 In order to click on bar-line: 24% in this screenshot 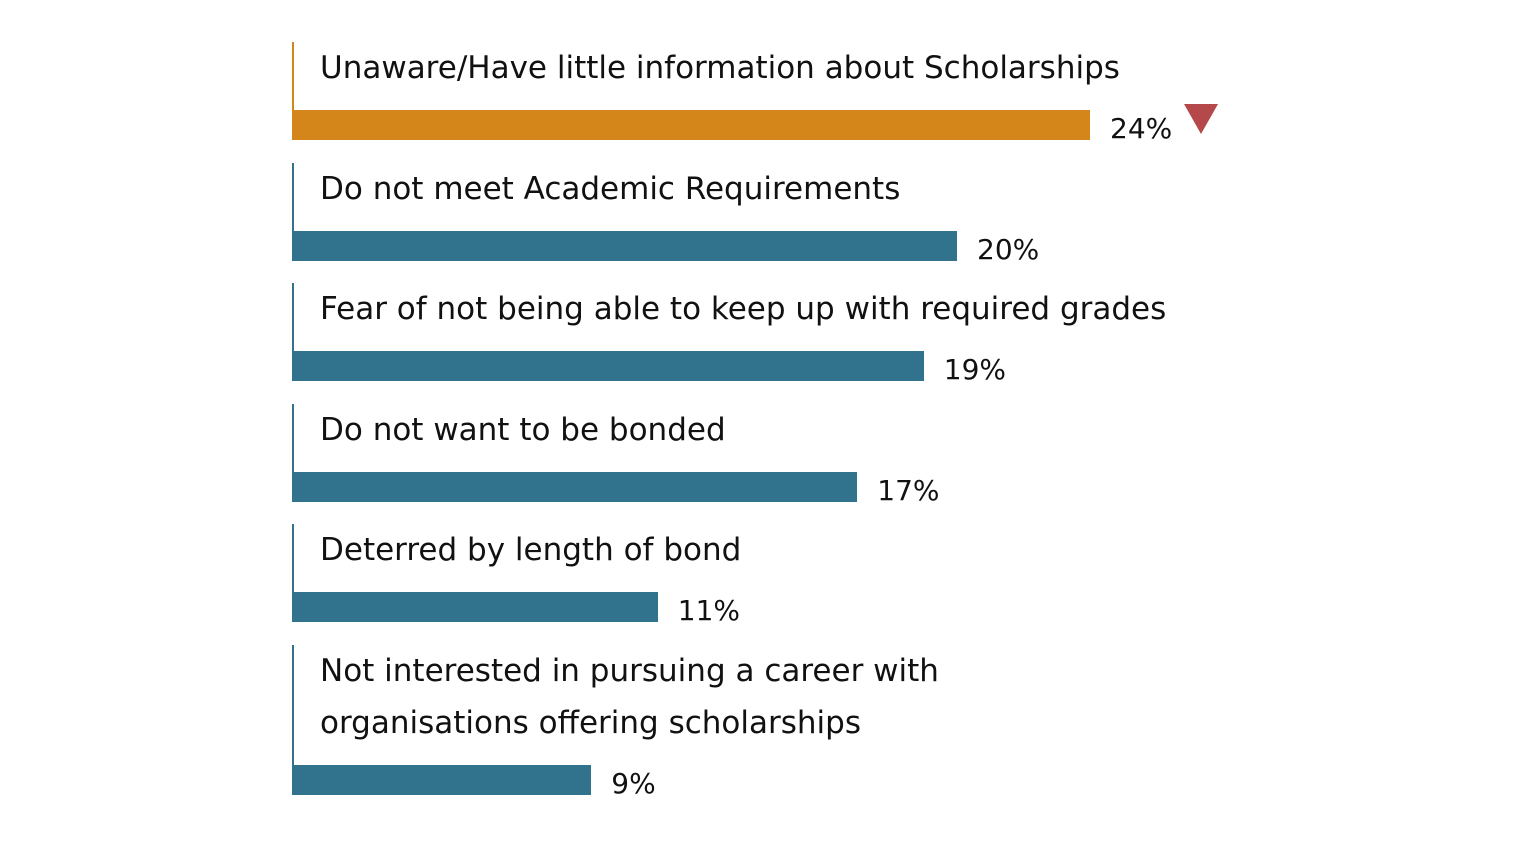, I will do `click(914, 124)`.